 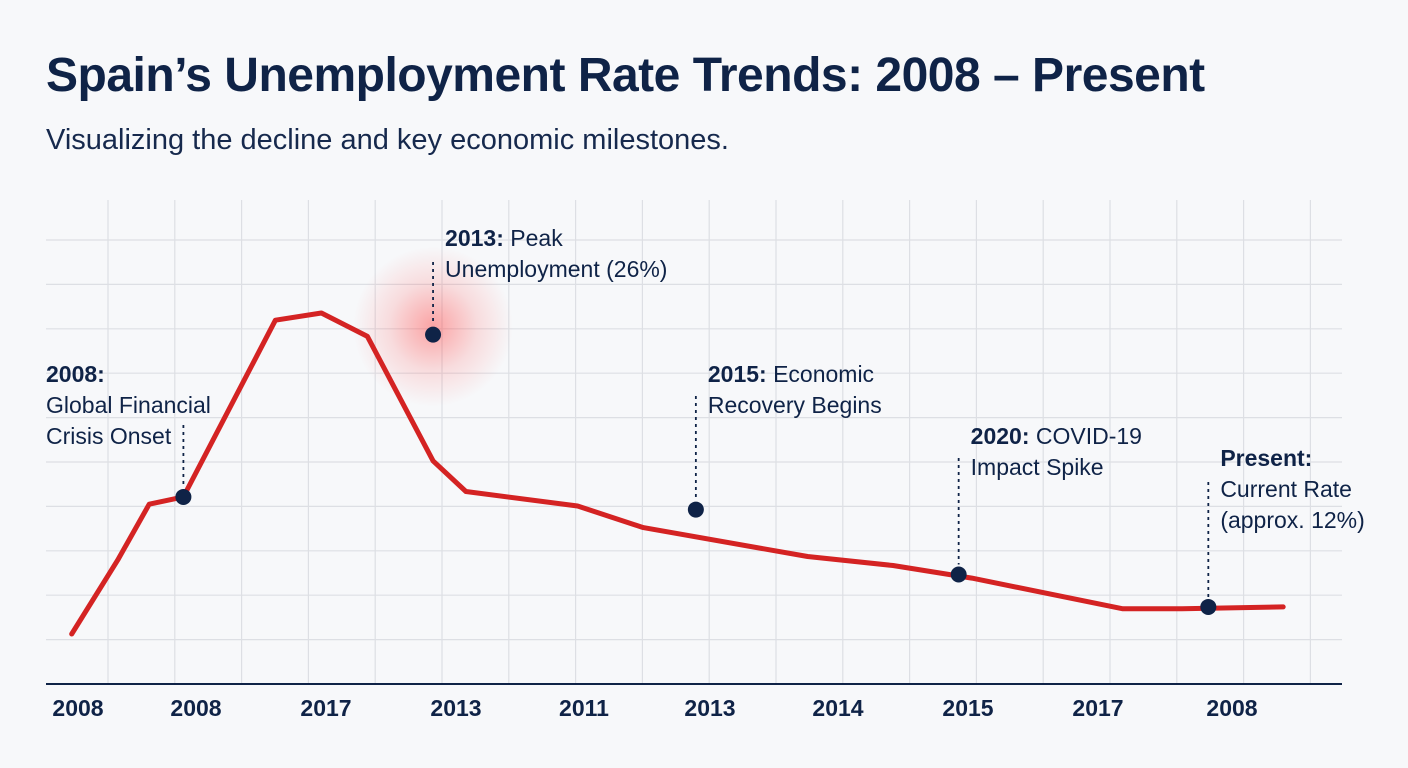 I want to click on annotation-label-line: Global Financial, so click(x=128, y=405).